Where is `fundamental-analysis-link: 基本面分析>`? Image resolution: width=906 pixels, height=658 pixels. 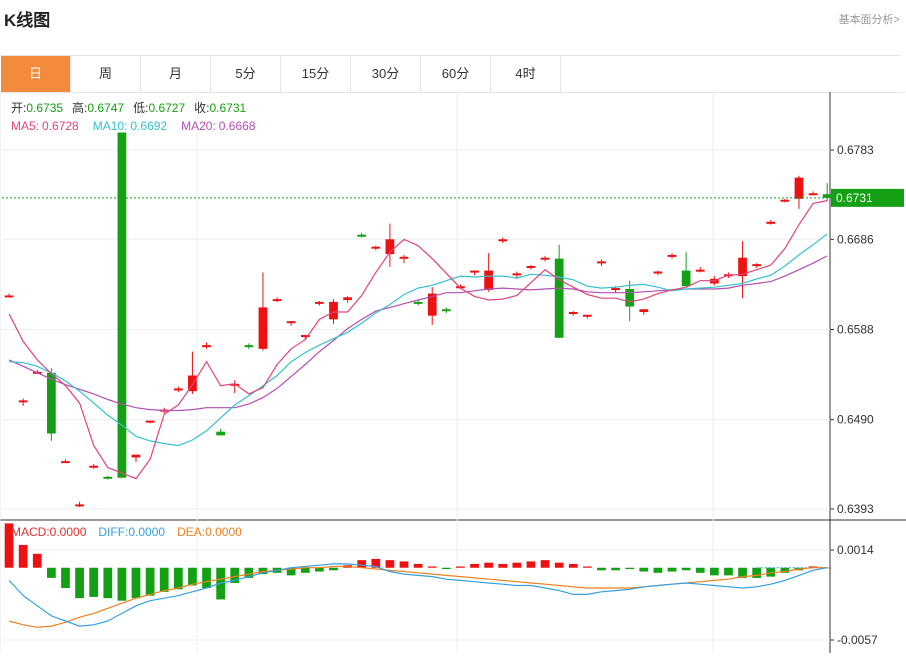
fundamental-analysis-link: 基本面分析> is located at coordinates (869, 20).